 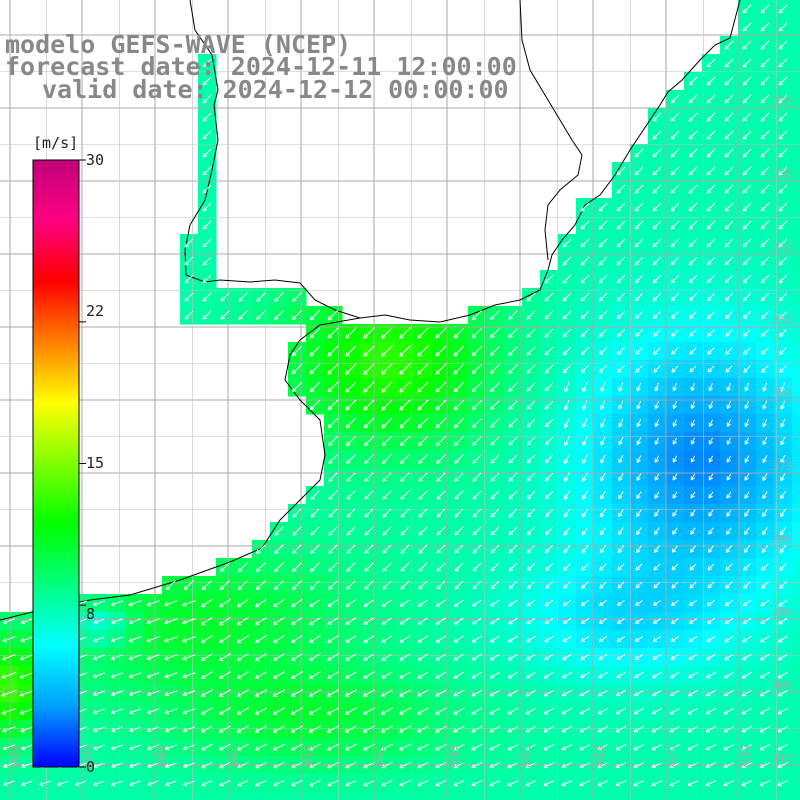 What do you see at coordinates (275, 89) in the screenshot?
I see `title-valid-date: valid date: 2024-12-12 00:00:00` at bounding box center [275, 89].